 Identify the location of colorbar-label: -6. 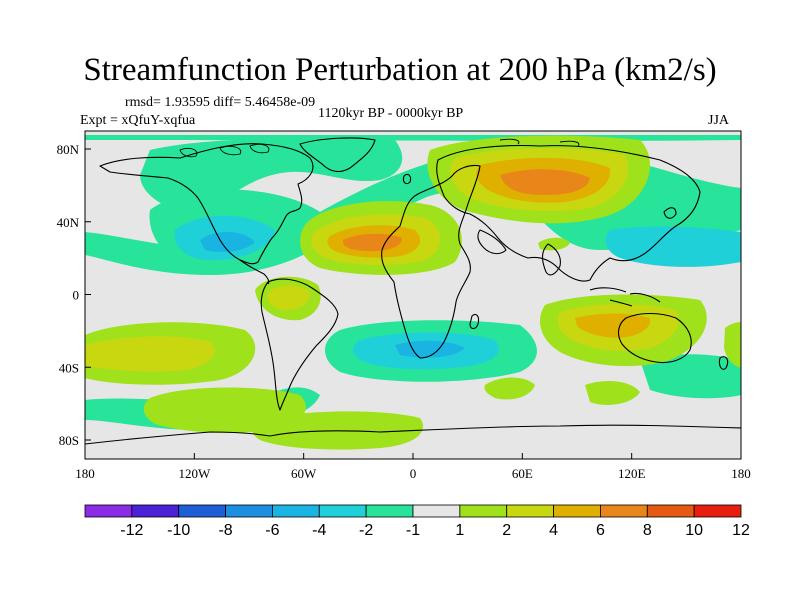
(272, 530).